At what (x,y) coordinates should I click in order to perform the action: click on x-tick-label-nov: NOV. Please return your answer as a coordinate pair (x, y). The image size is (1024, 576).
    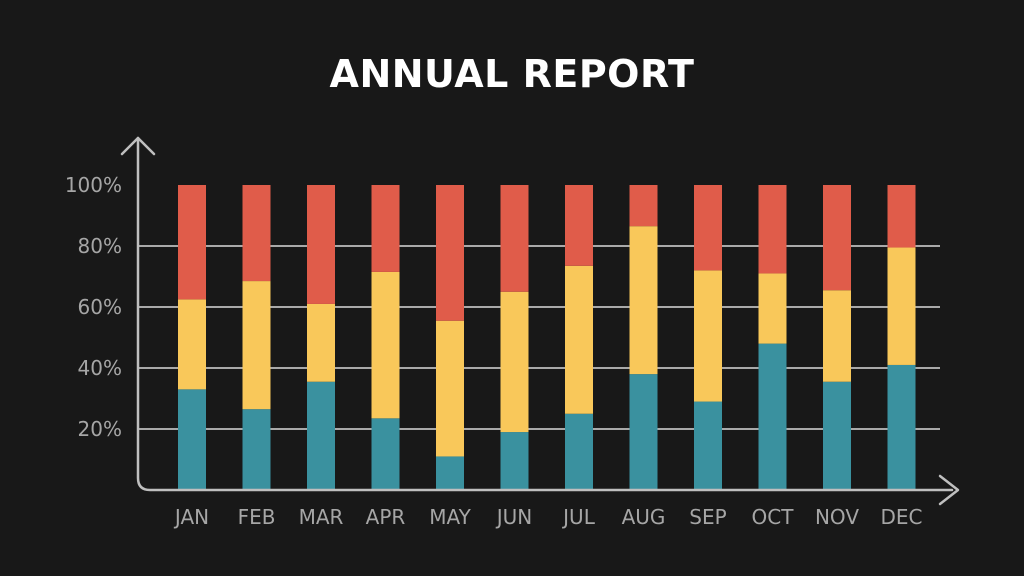
    Looking at the image, I should click on (837, 517).